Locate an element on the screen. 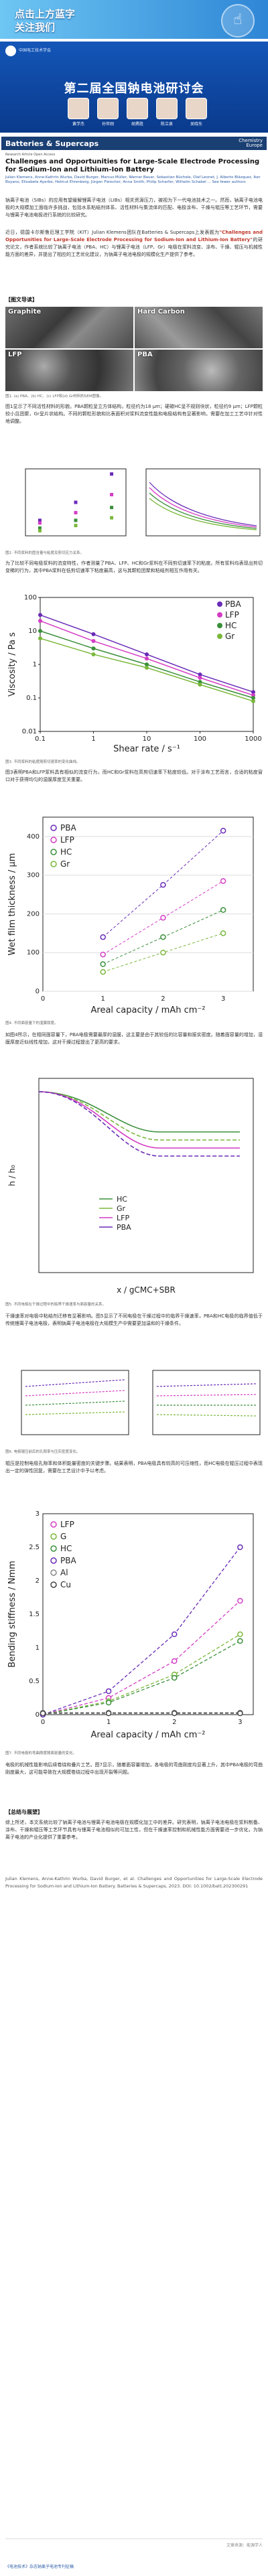 Image resolution: width=268 pixels, height=2576 pixels. journal-name: Batteries & Supercaps is located at coordinates (52, 143).